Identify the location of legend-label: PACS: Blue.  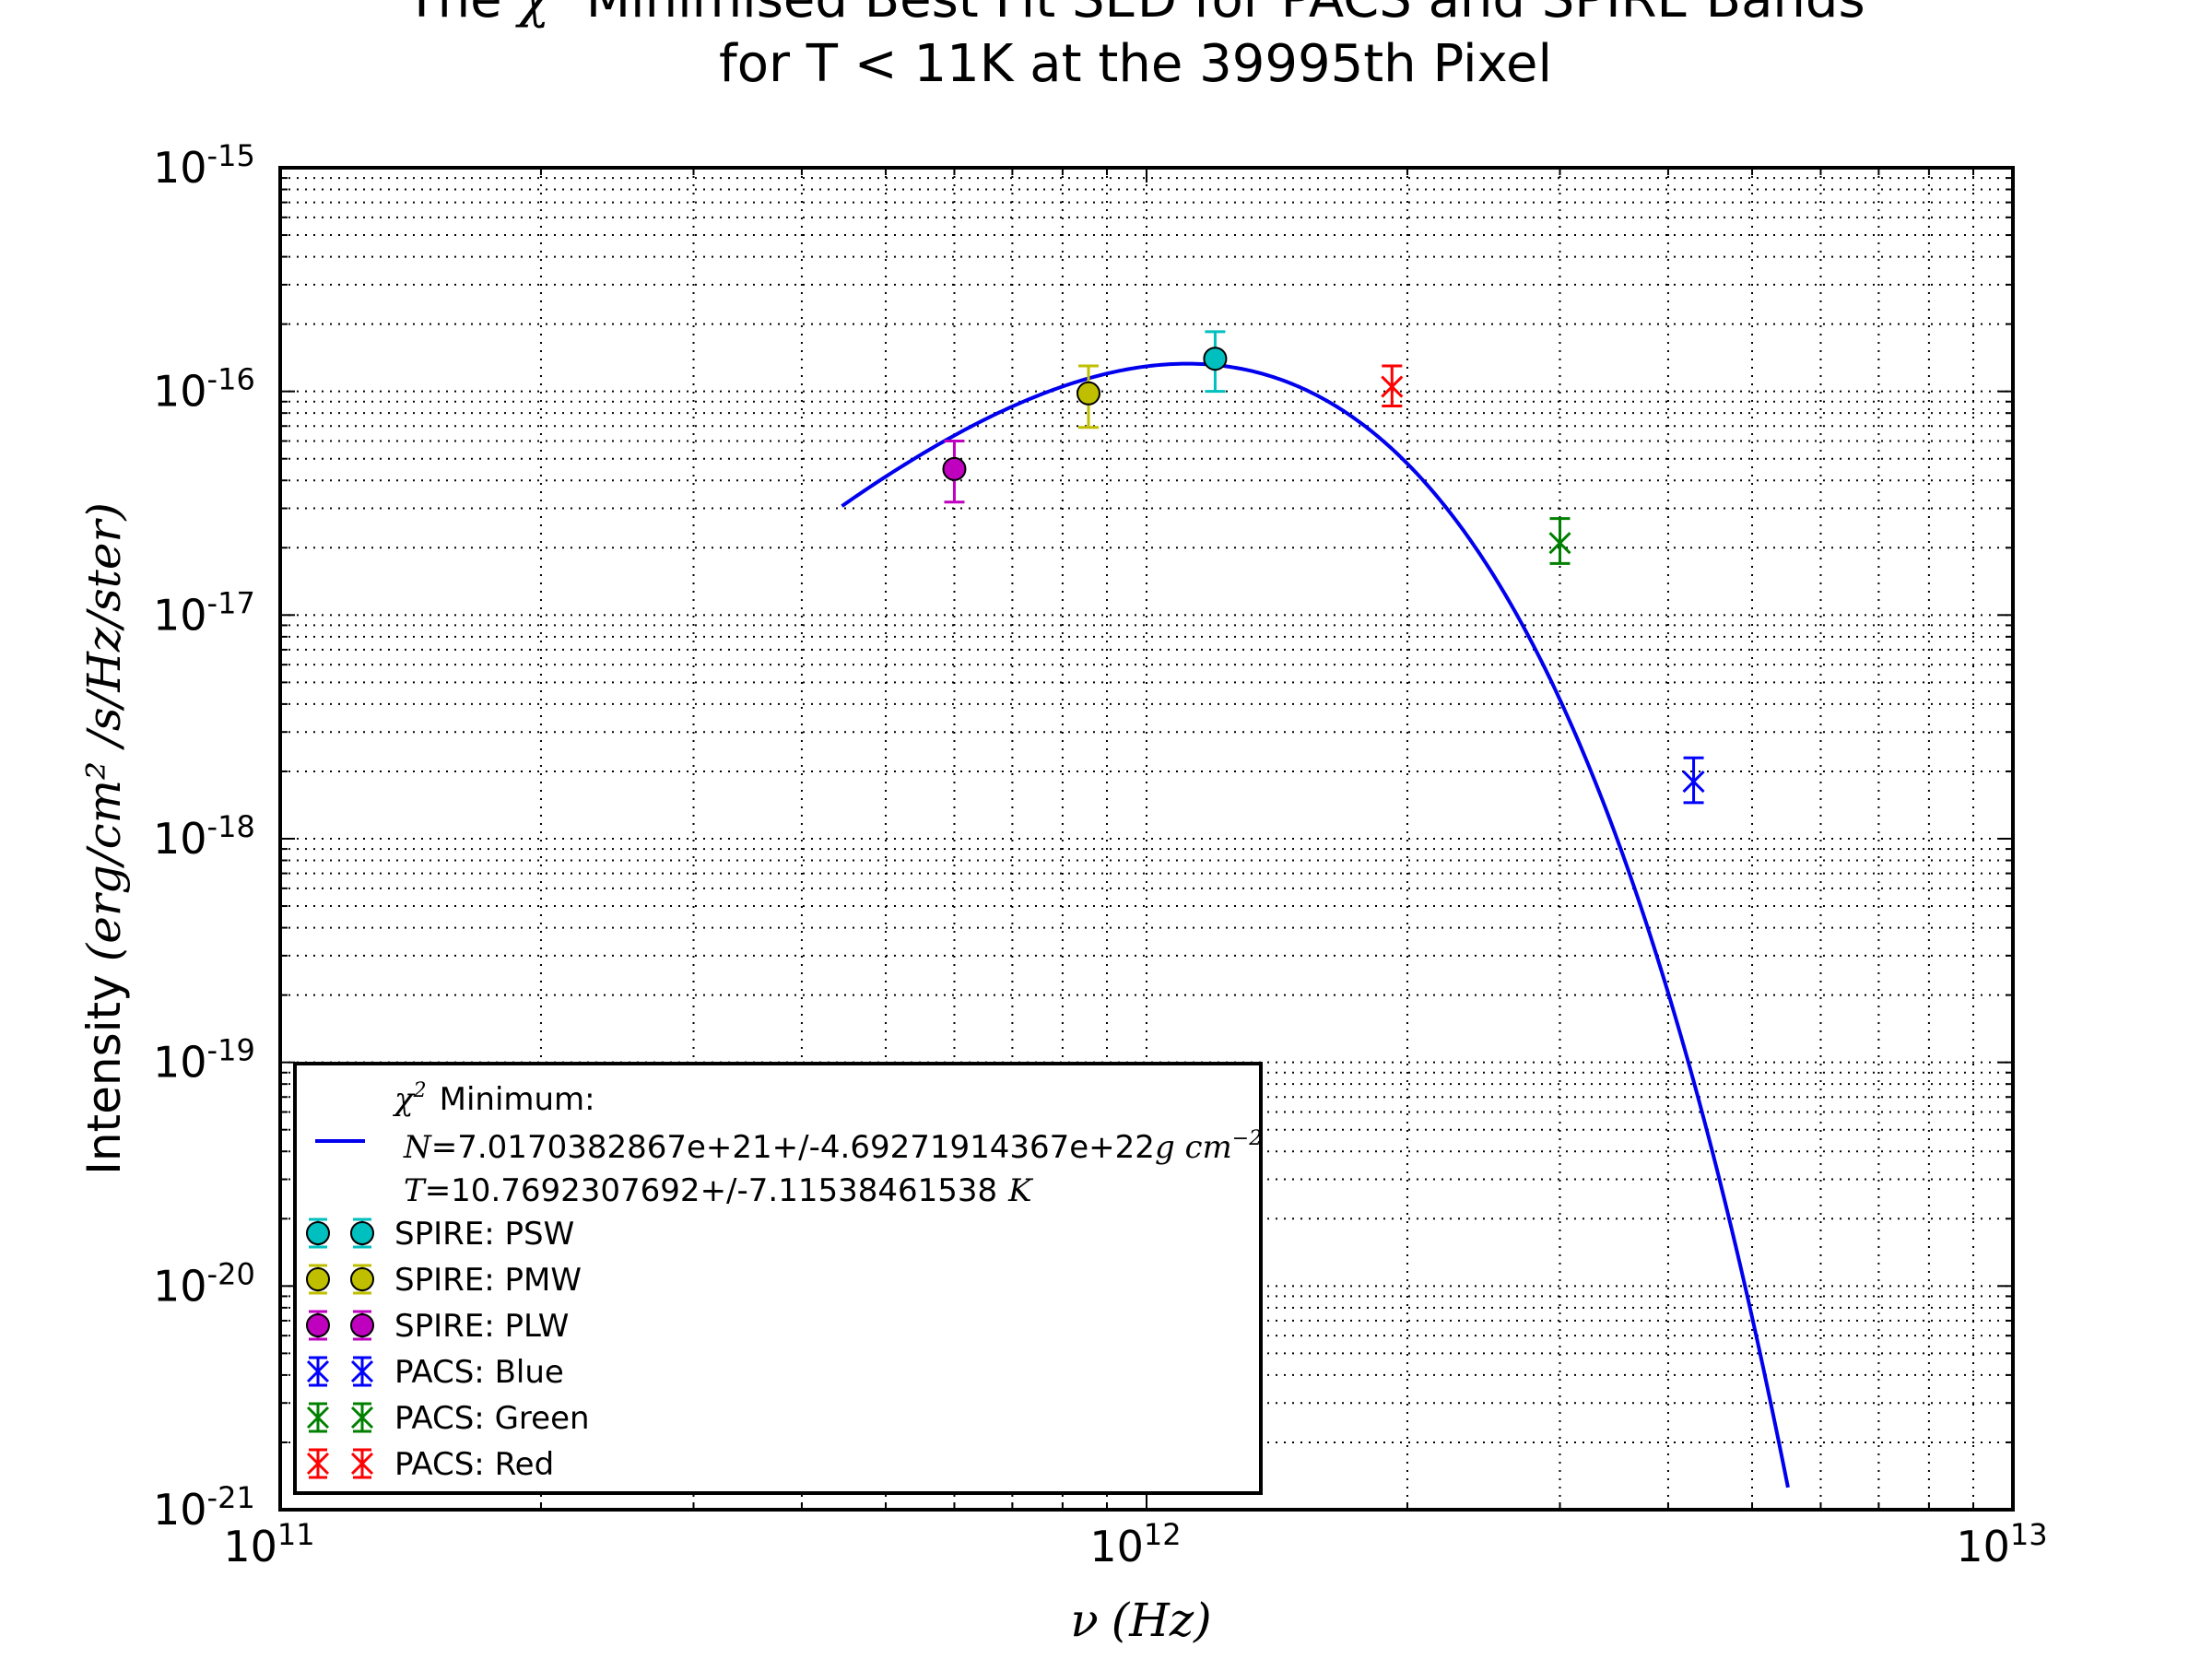
(479, 1372).